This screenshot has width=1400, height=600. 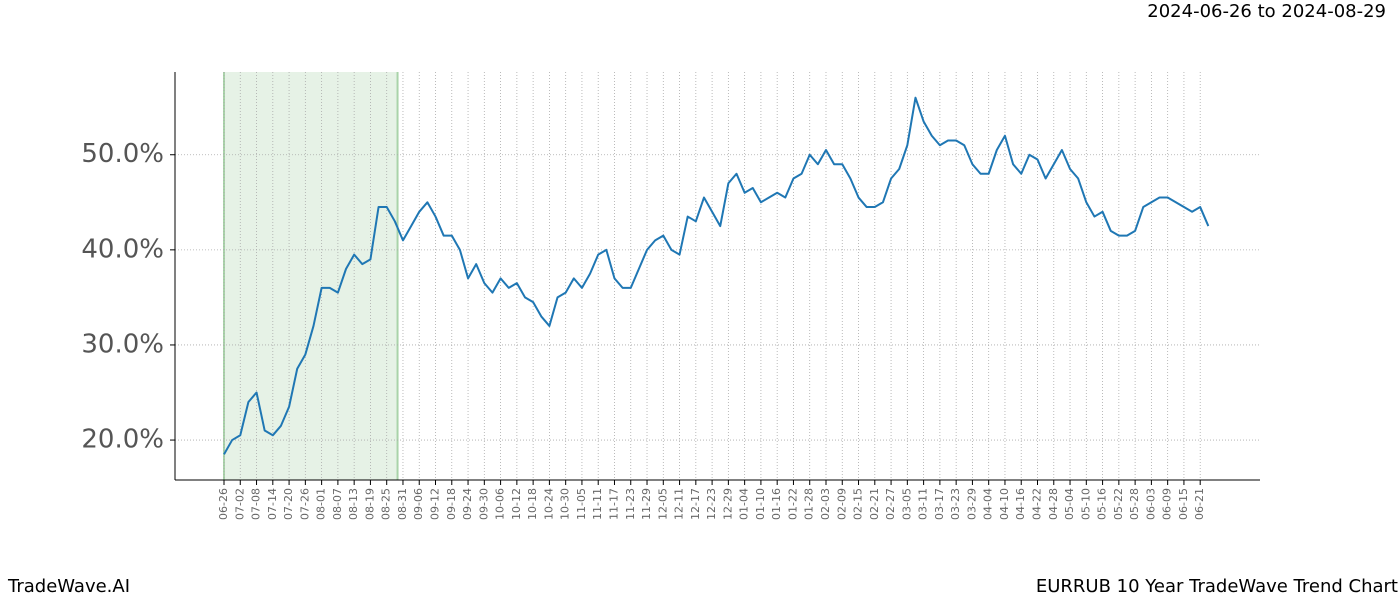 What do you see at coordinates (939, 504) in the screenshot?
I see `x-tick-label: 03-17` at bounding box center [939, 504].